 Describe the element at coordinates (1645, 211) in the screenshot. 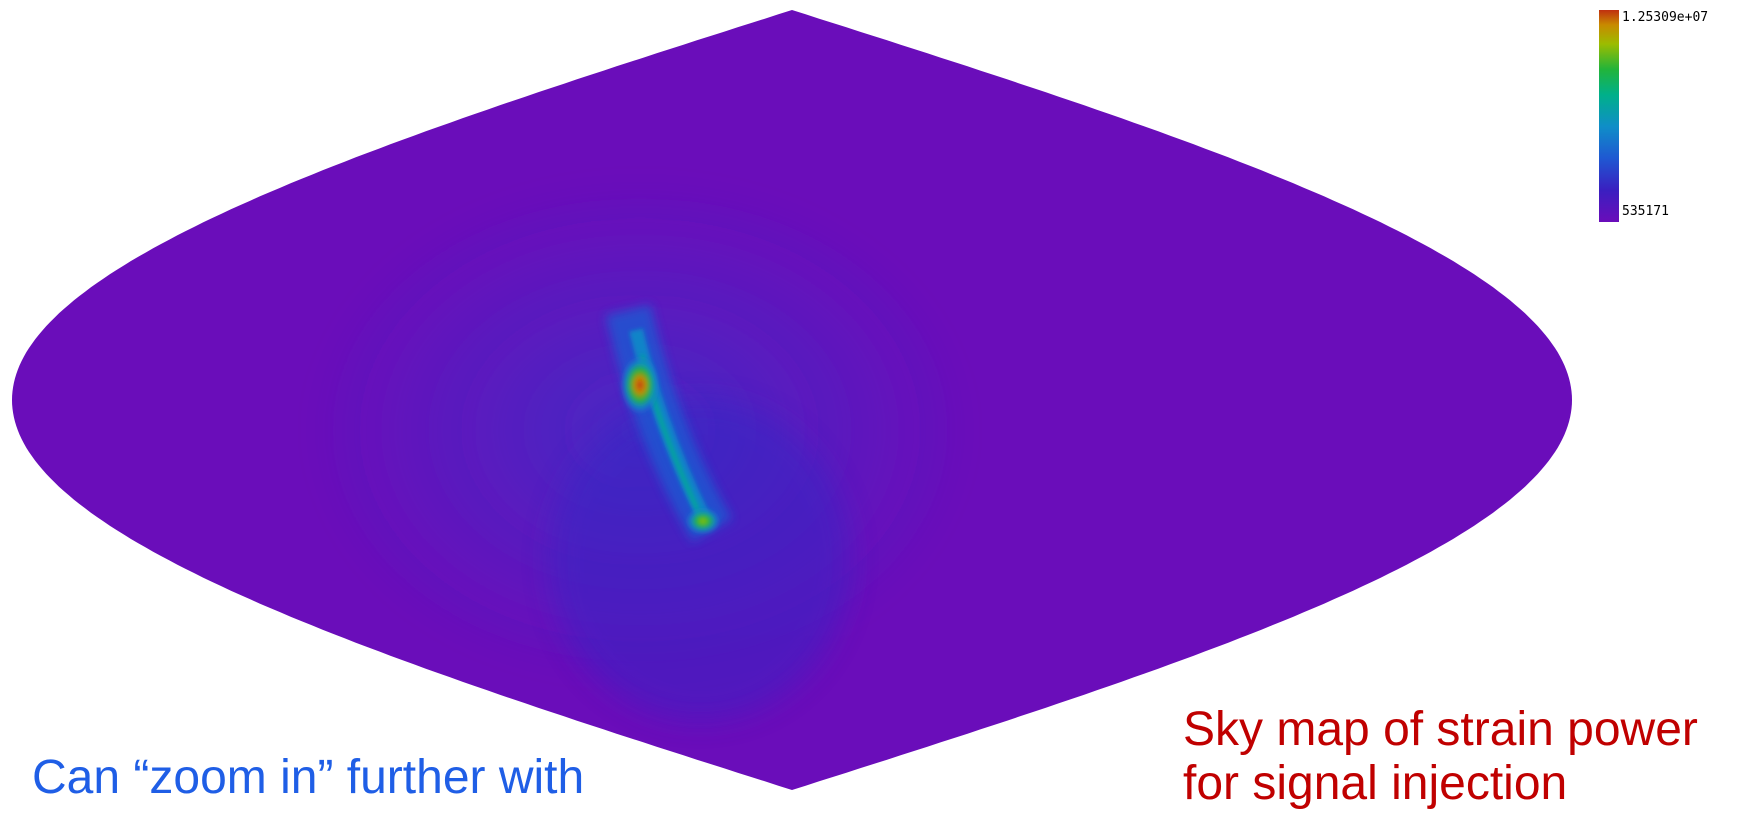

I see `colorbar-min-label: 535171` at that location.